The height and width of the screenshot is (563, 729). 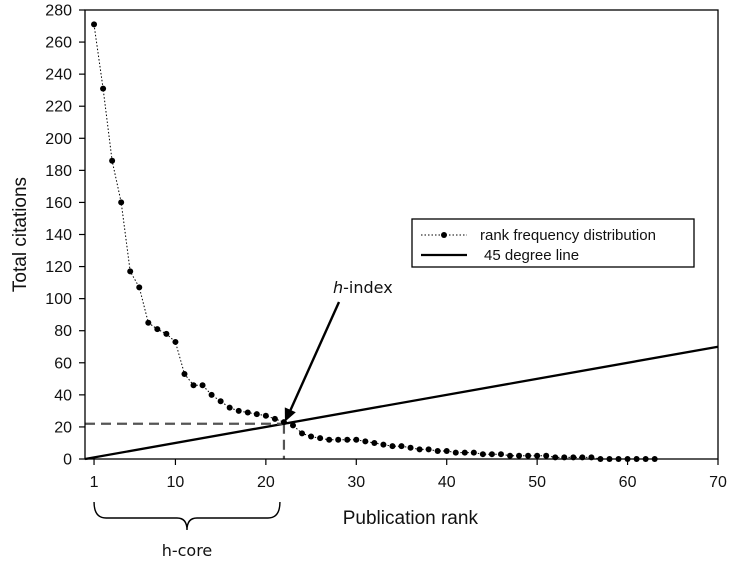 I want to click on y-tick-label: 60, so click(x=63, y=363).